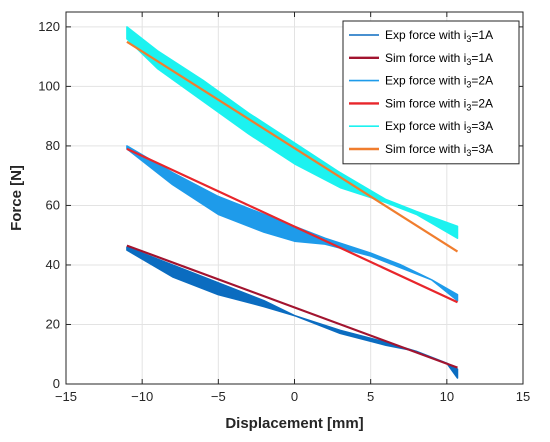 This screenshot has width=550, height=442. What do you see at coordinates (53, 145) in the screenshot?
I see `y-tick-label-4: 80` at bounding box center [53, 145].